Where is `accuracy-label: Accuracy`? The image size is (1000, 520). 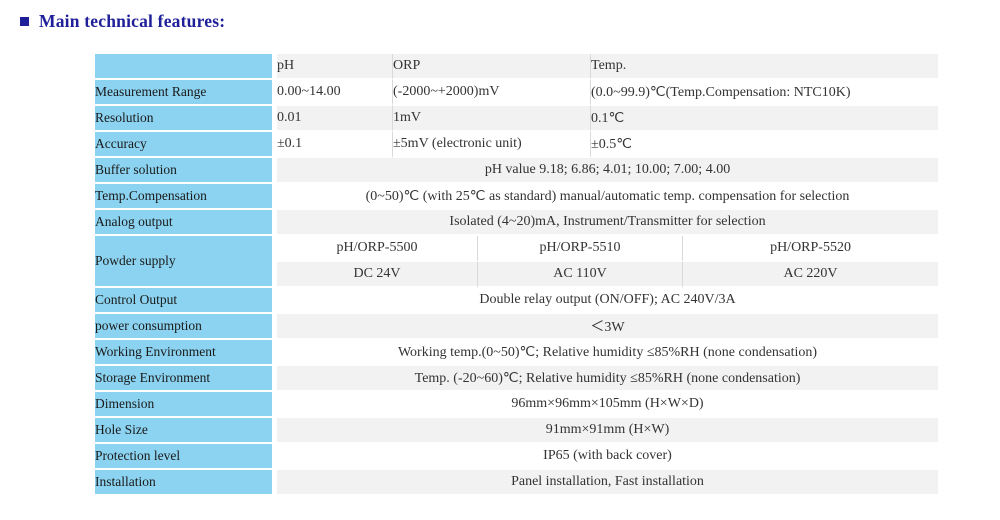
accuracy-label: Accuracy is located at coordinates (186, 145).